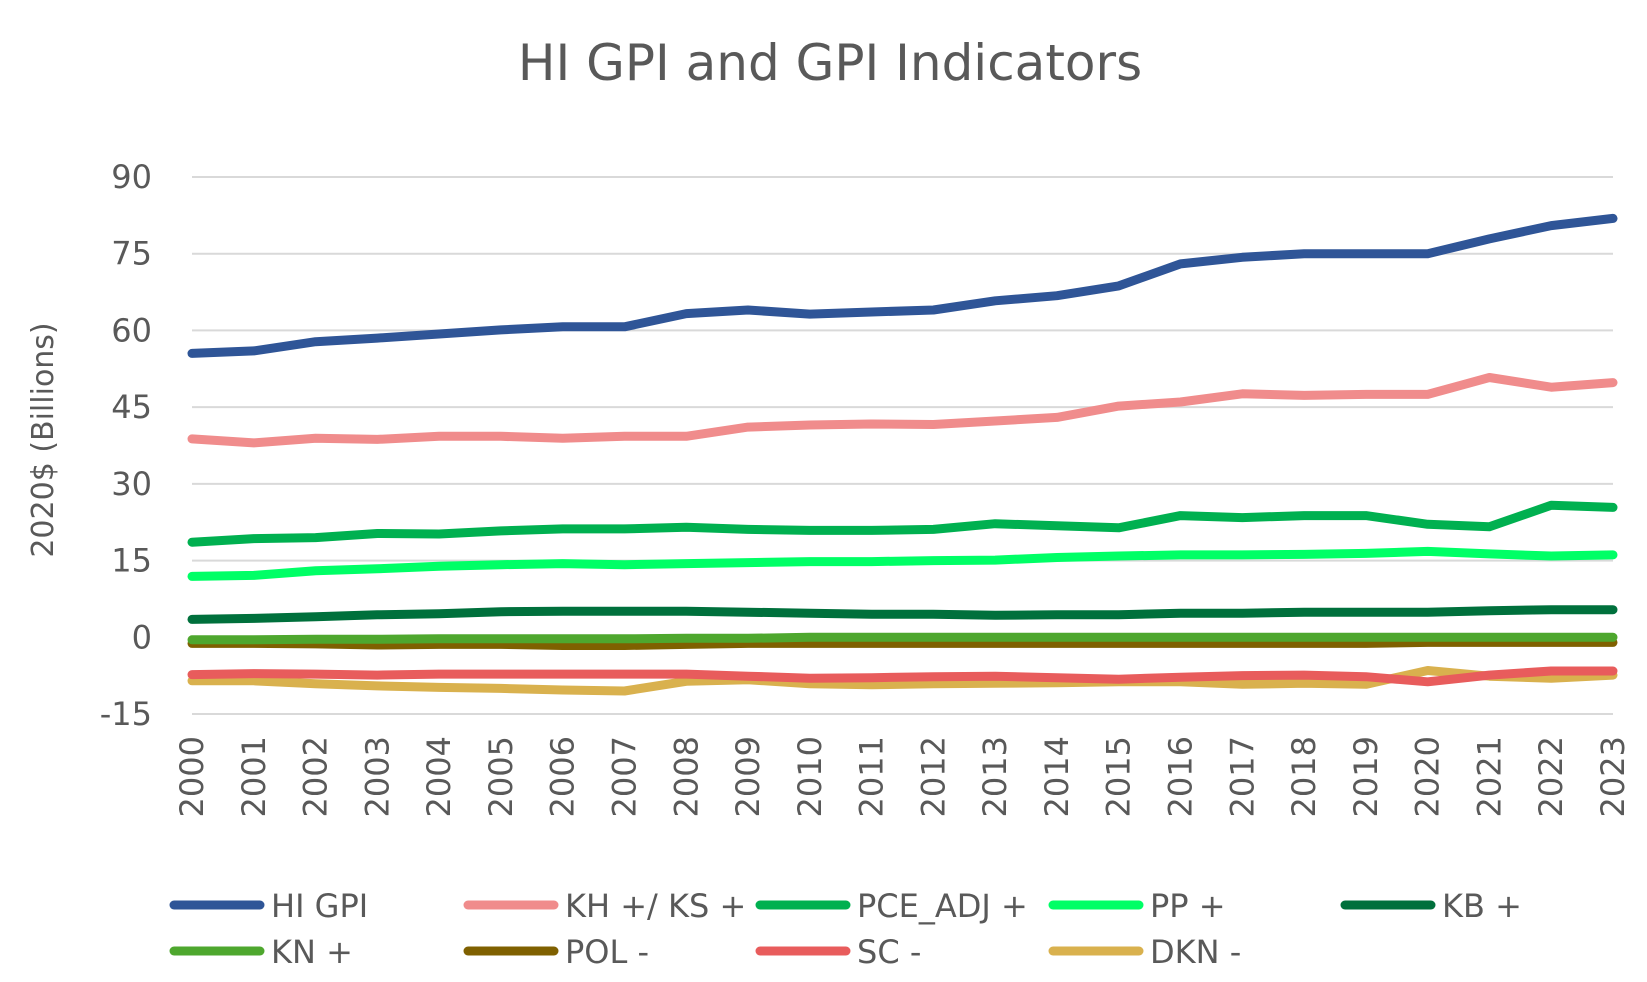  Describe the element at coordinates (1137, 906) in the screenshot. I see `legend-item: PP +` at that location.